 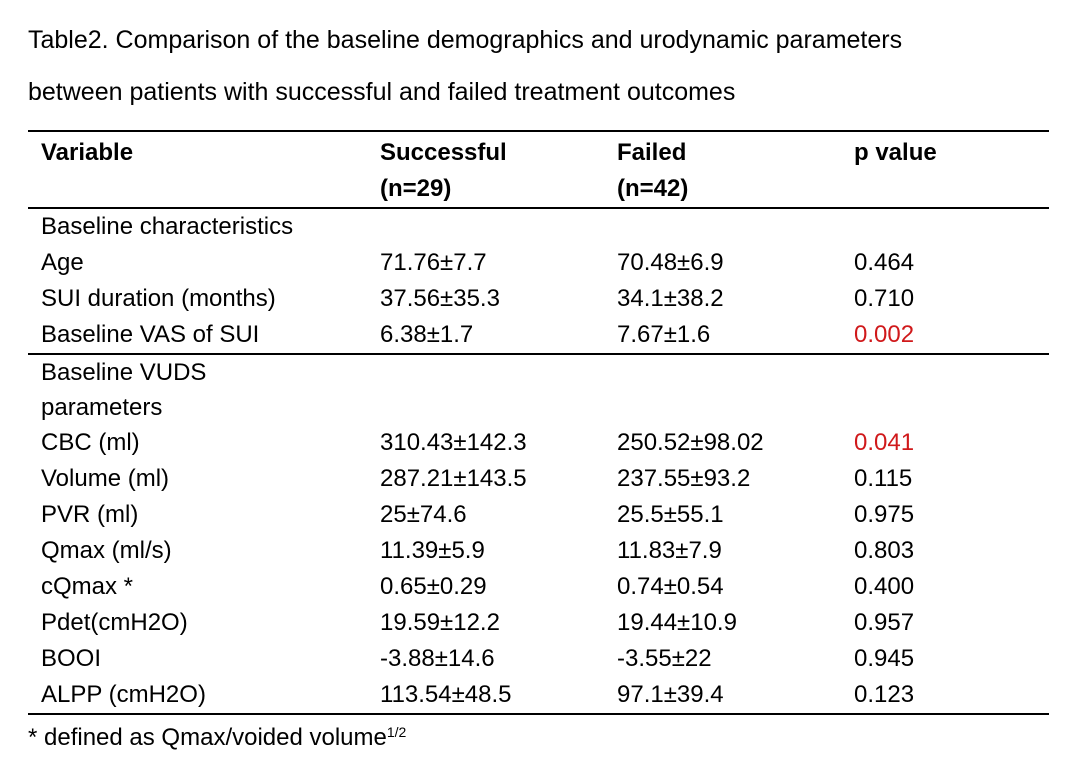 What do you see at coordinates (440, 622) in the screenshot?
I see `cell-successful: 19.59±12.2` at bounding box center [440, 622].